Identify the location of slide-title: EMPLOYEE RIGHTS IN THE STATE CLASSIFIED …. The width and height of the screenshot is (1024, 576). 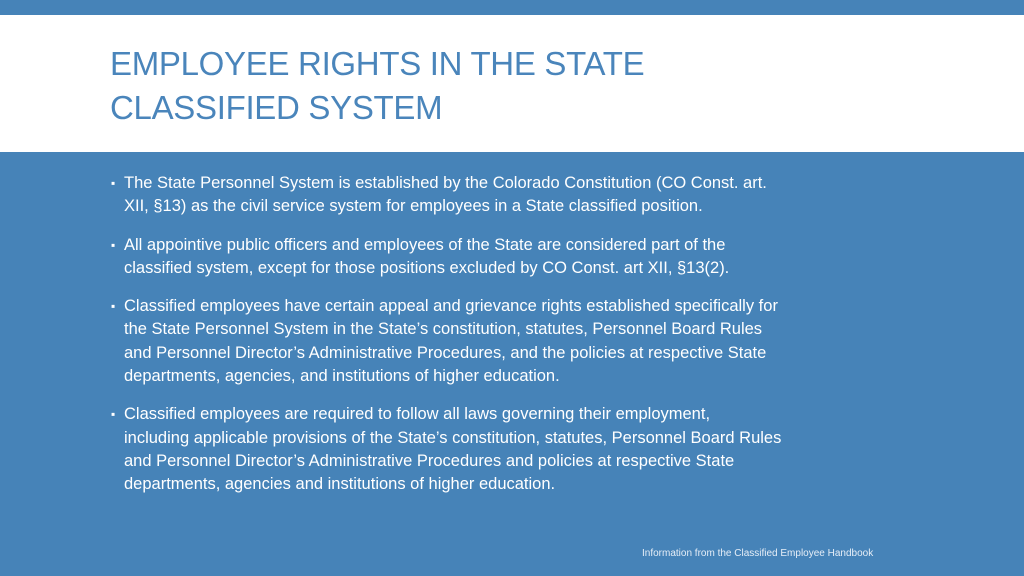
(377, 86).